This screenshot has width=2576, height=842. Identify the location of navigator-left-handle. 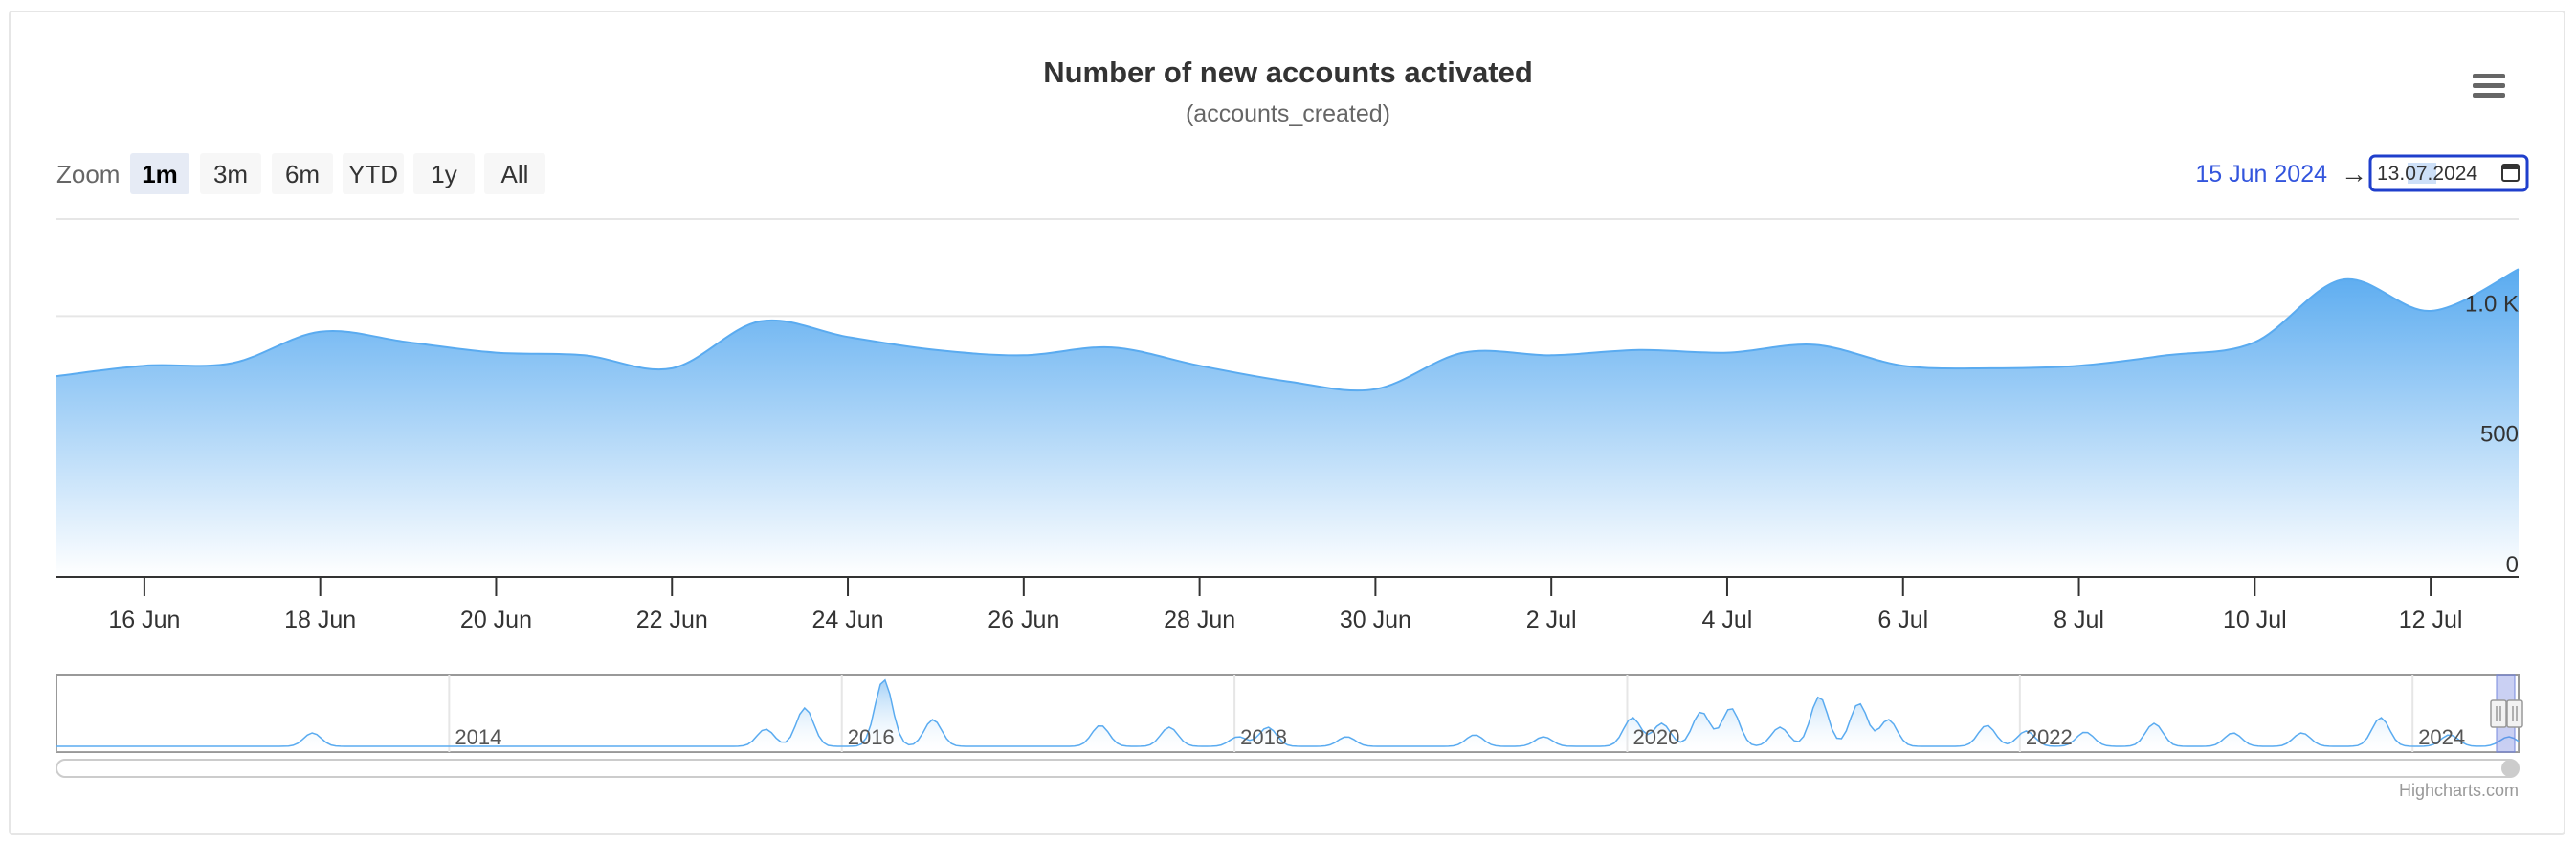
(2498, 713).